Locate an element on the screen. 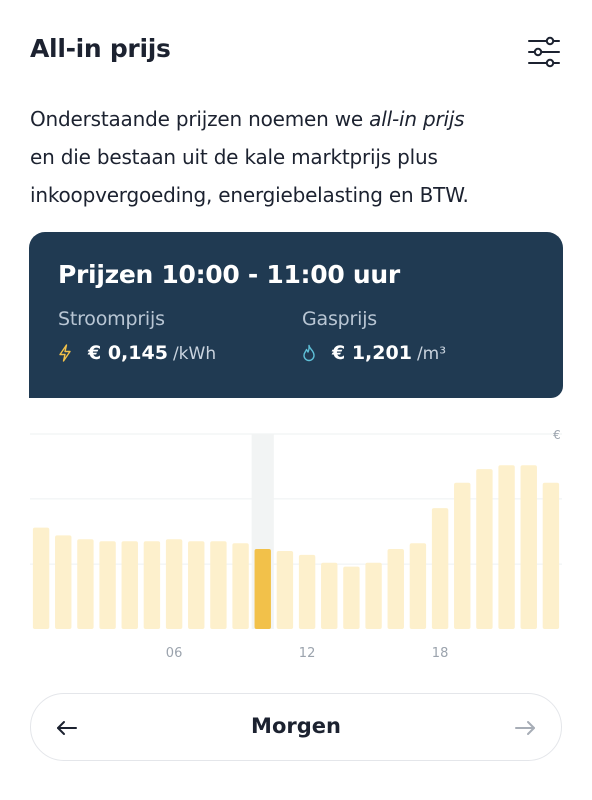 This screenshot has width=592, height=800. previous-day-button is located at coordinates (67, 728).